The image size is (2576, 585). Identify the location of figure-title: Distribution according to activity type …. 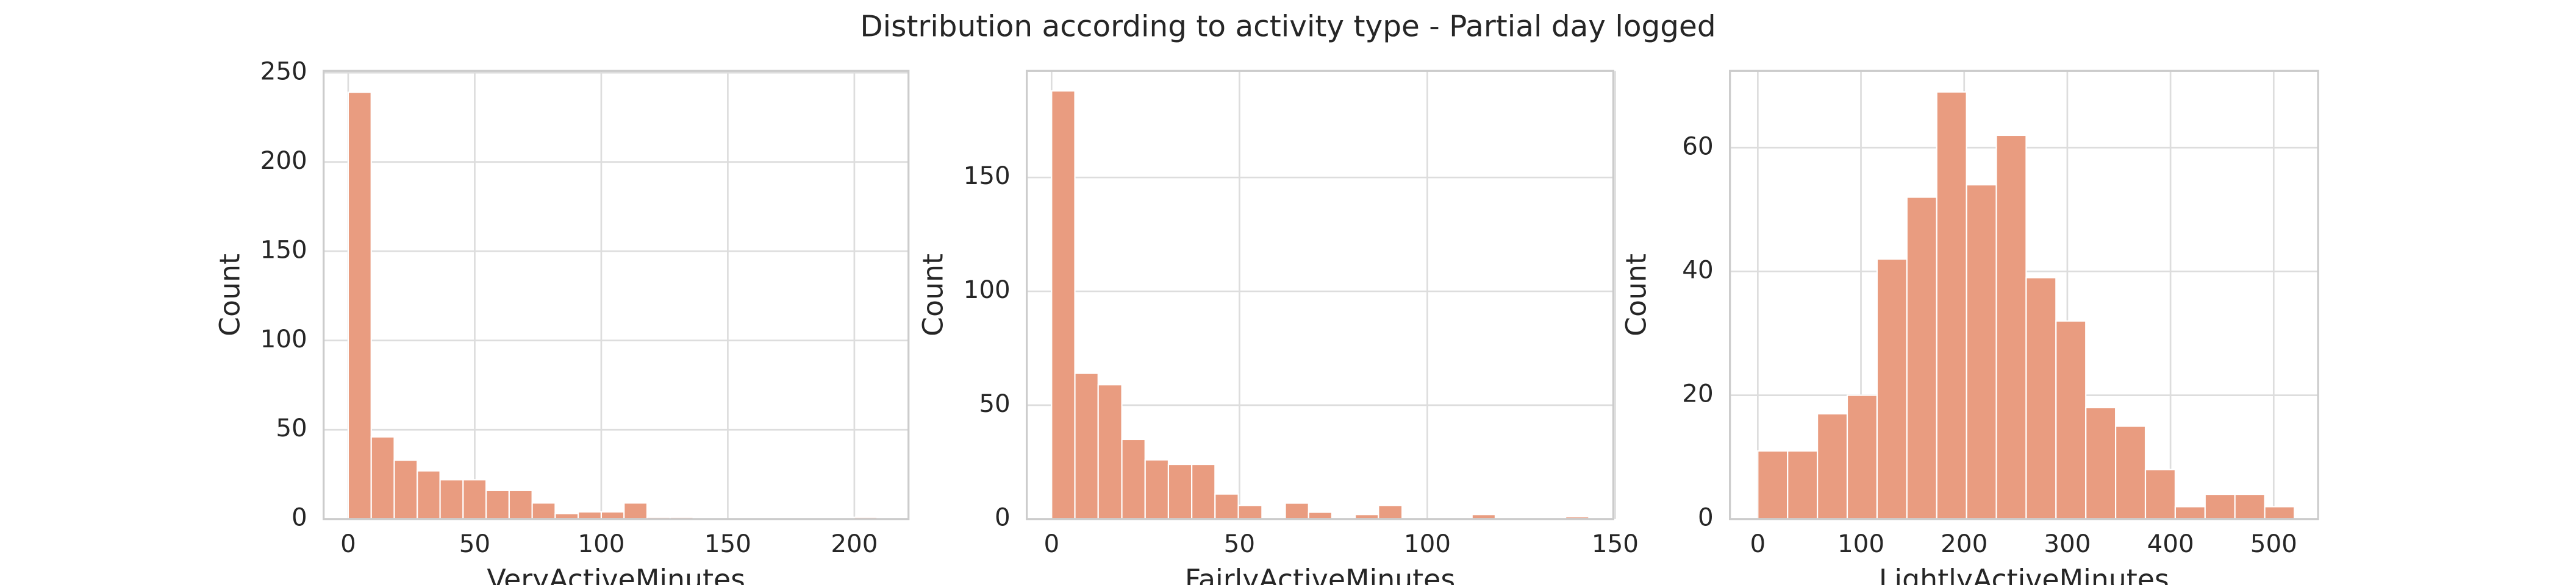
(1288, 26).